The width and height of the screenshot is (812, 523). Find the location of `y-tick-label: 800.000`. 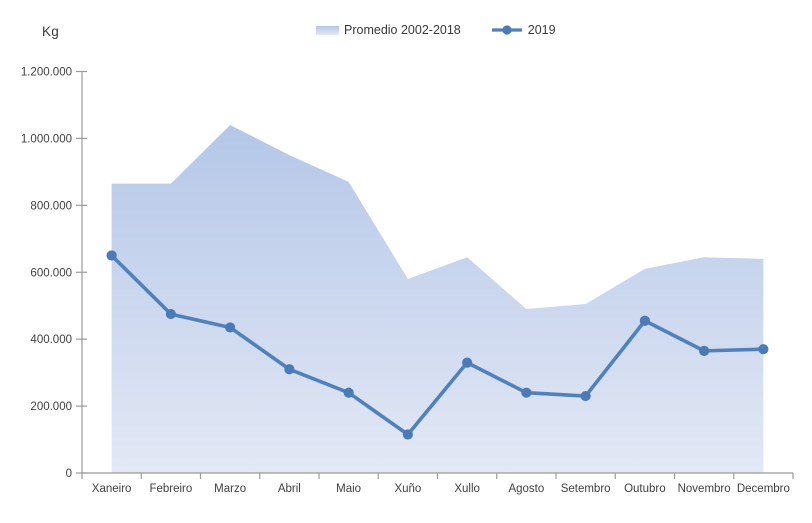

y-tick-label: 800.000 is located at coordinates (51, 206).